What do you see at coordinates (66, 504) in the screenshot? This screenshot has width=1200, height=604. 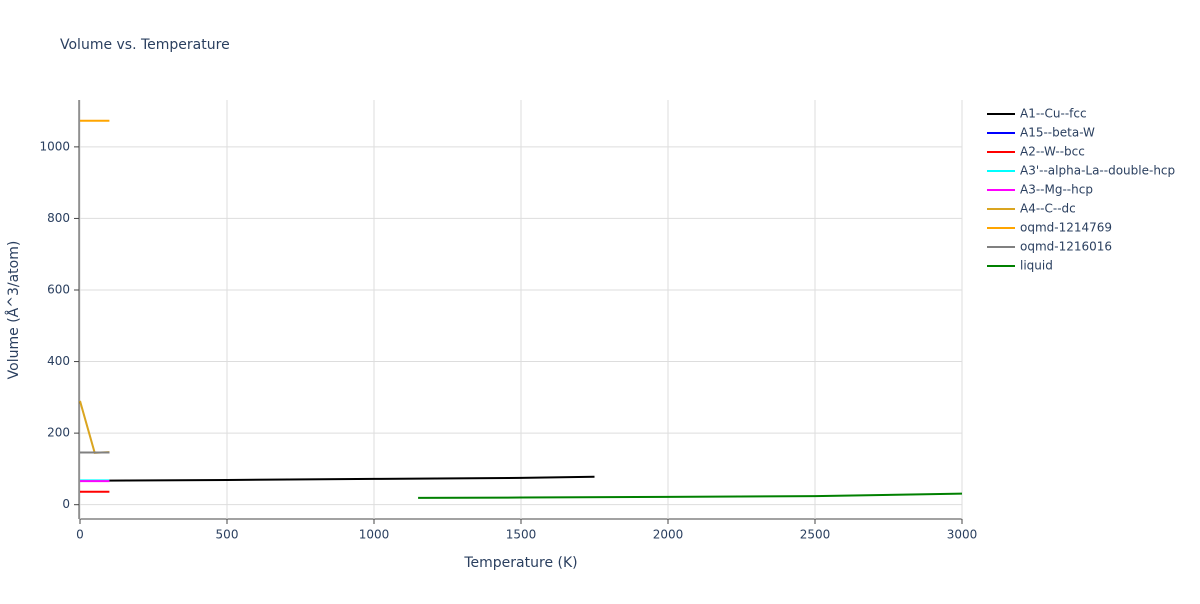 I see `y-tick-label: 0` at bounding box center [66, 504].